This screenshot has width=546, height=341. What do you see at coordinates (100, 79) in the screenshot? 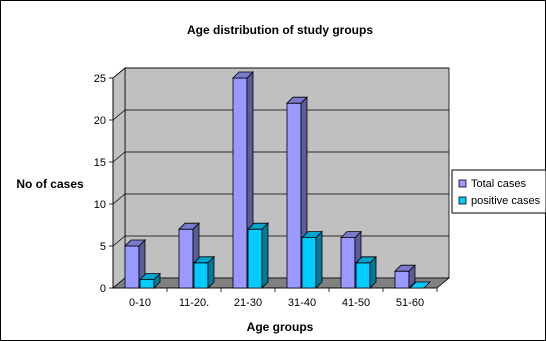
I see `y-tick-label: 25` at bounding box center [100, 79].